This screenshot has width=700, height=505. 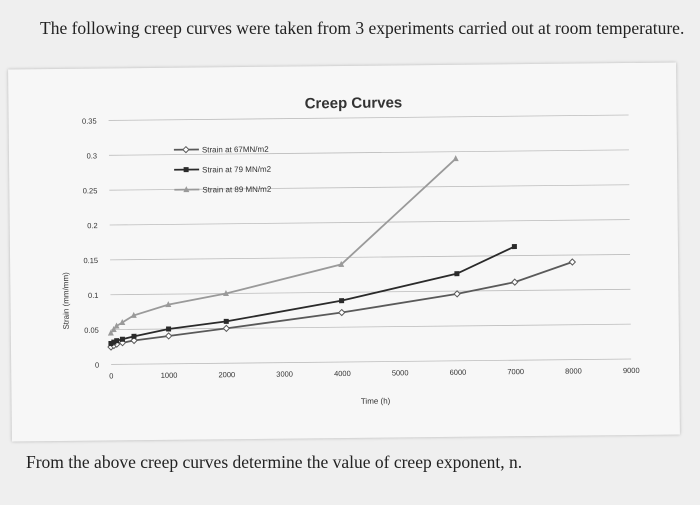 I want to click on x-tick-label: 5000, so click(x=400, y=372).